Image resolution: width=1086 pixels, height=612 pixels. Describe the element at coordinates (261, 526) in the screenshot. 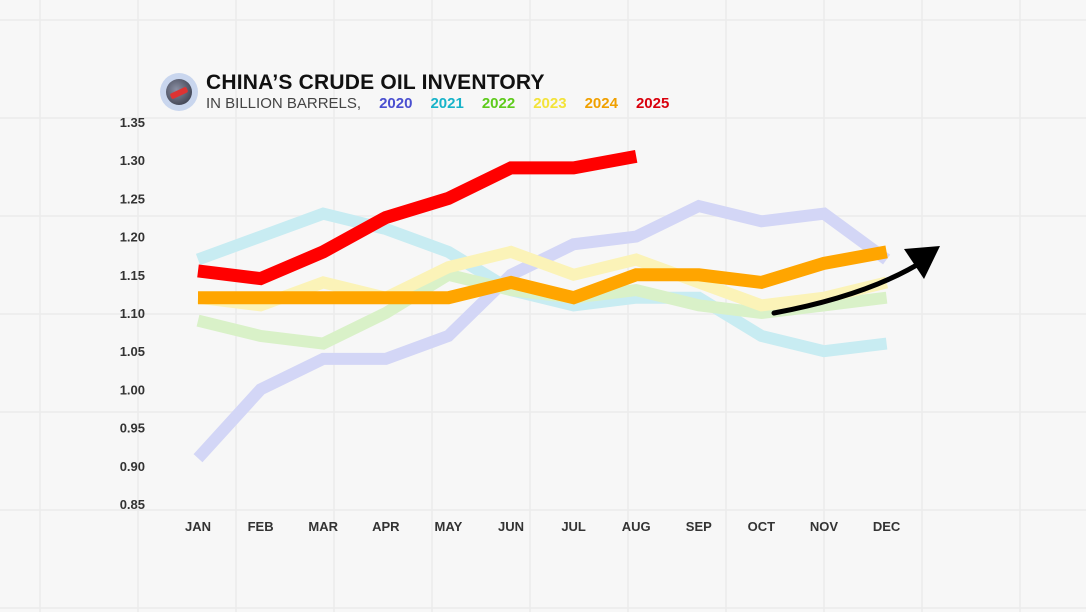

I see `x-tick-label: FEB` at that location.